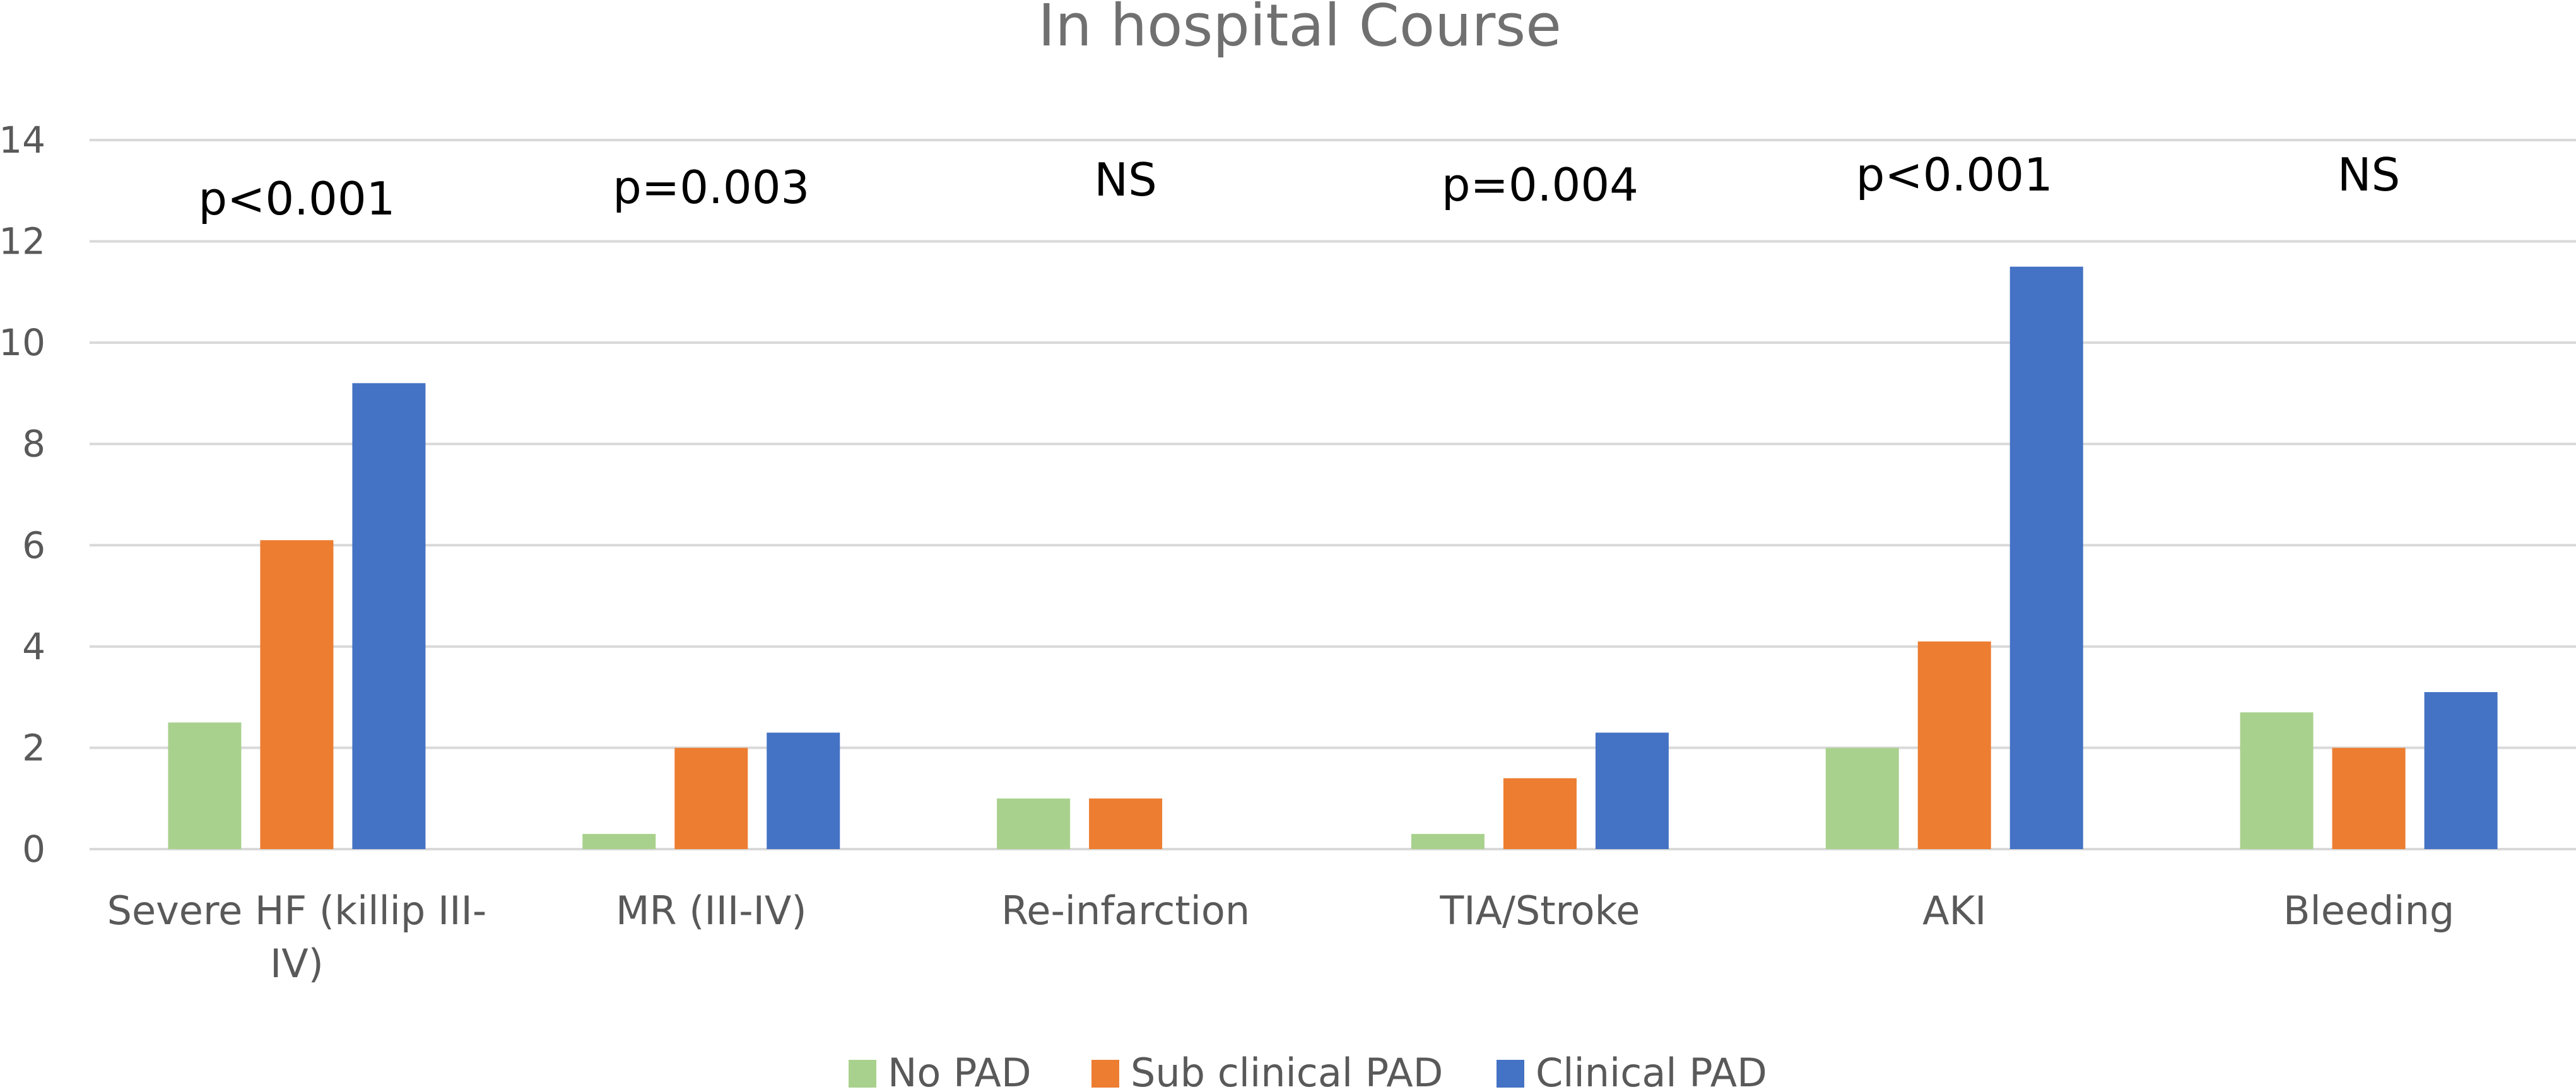 The width and height of the screenshot is (2576, 1092). I want to click on x-tick-label-line: MR (III-IV), so click(711, 911).